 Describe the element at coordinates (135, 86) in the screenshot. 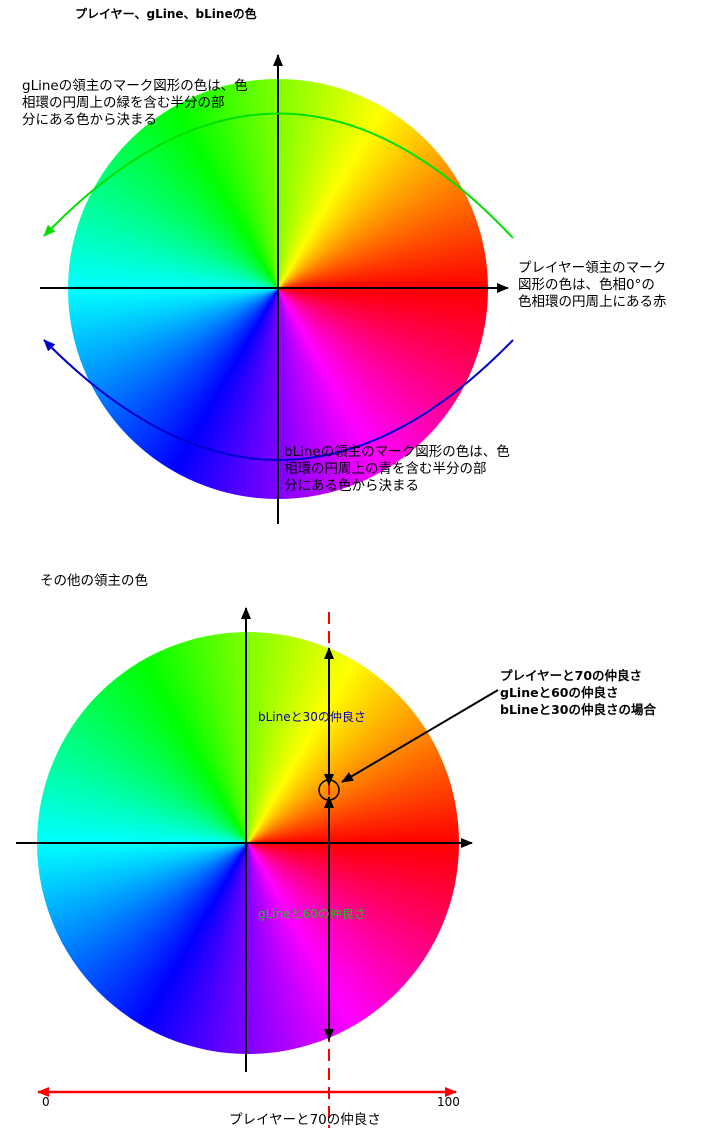

I see `gline-note-line: gLineの領主のマーク図形の色は、色` at that location.